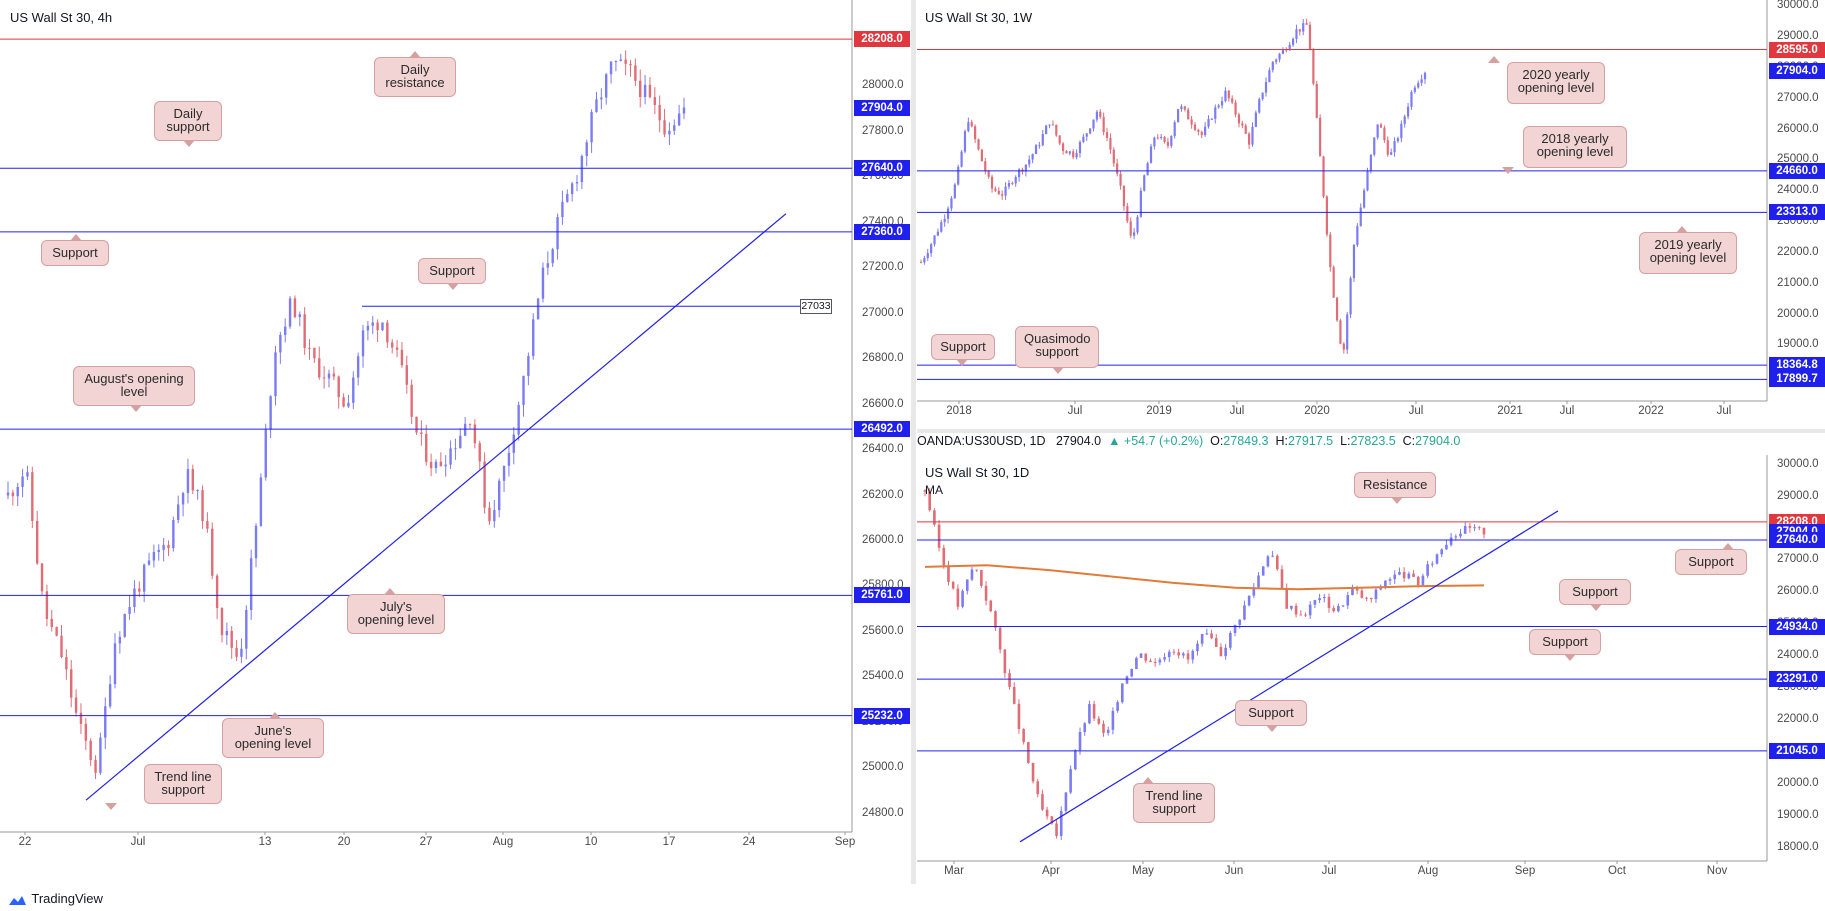 The image size is (1825, 911). Describe the element at coordinates (1797, 750) in the screenshot. I see `d1-price-label: 21045.0` at that location.